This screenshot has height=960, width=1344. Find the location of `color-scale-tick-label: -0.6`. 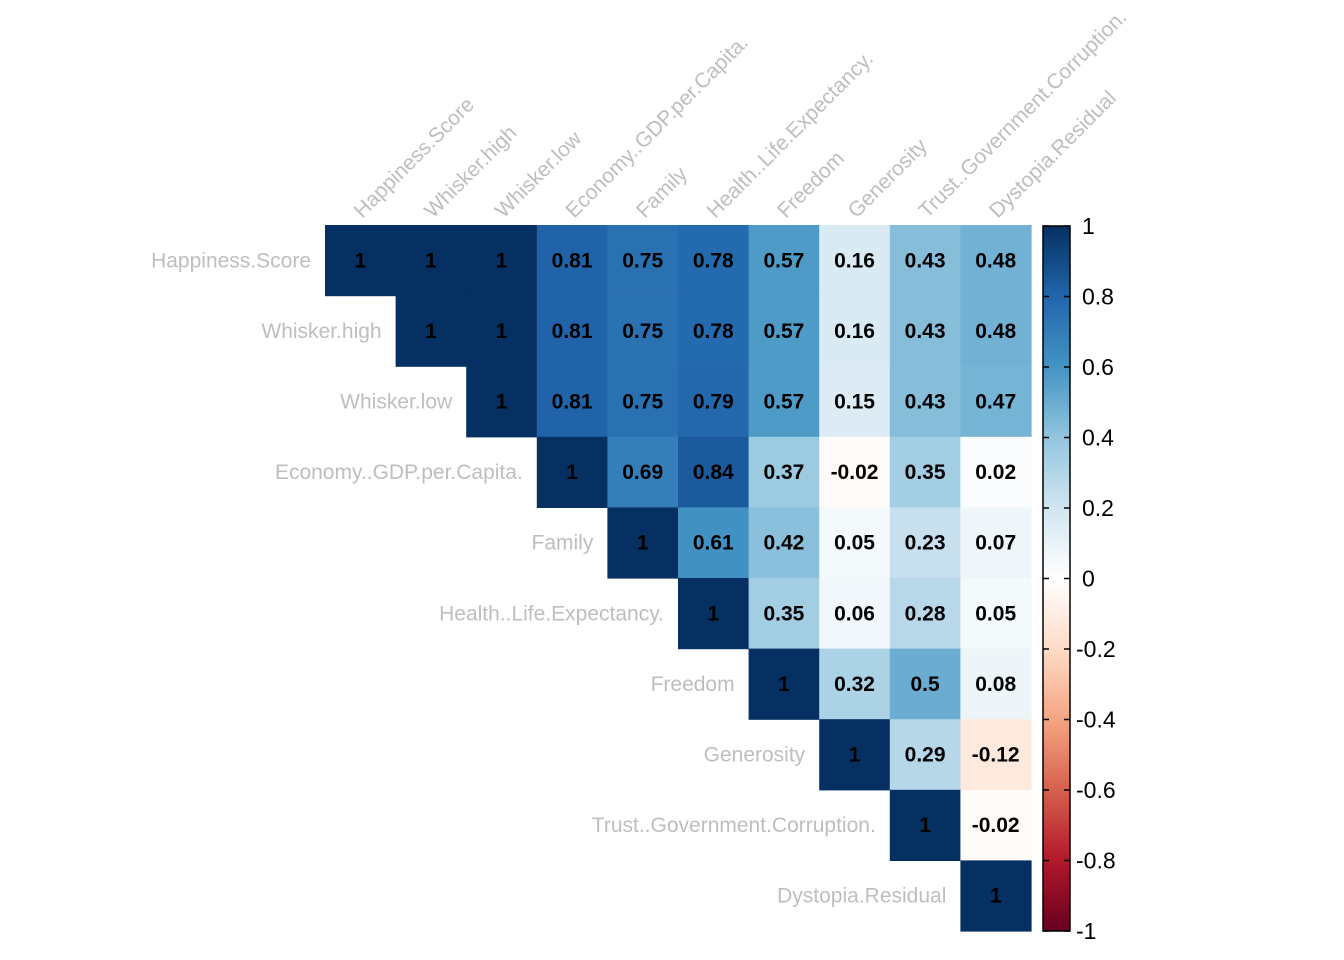

color-scale-tick-label: -0.6 is located at coordinates (1096, 790).